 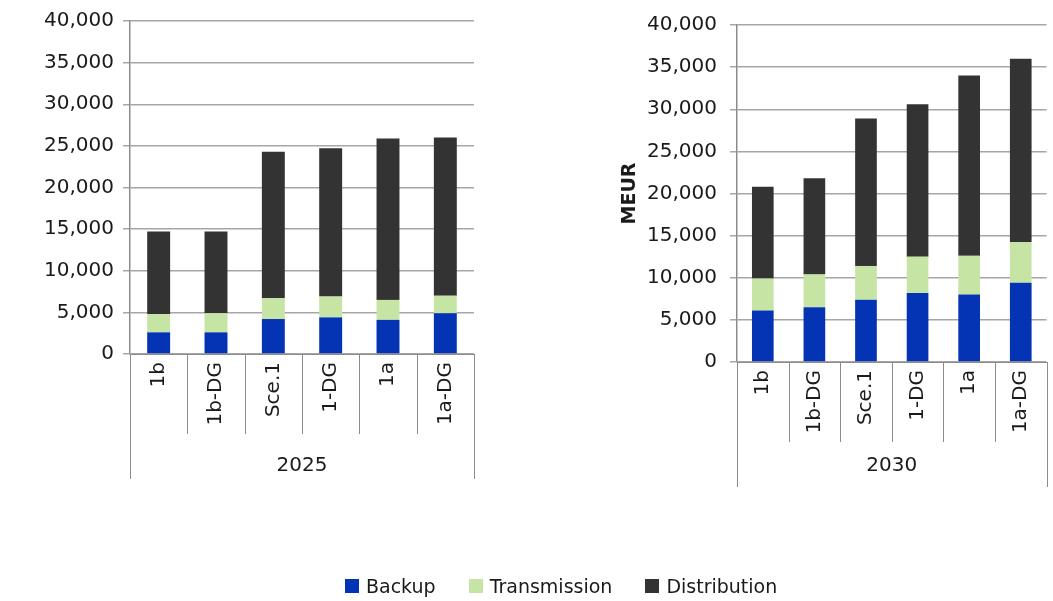 I want to click on legend-label: Backup, so click(x=401, y=586).